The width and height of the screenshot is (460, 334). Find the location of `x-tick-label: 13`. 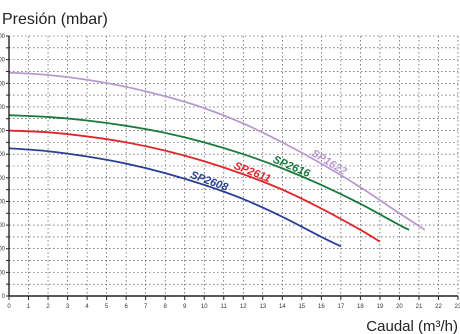

x-tick-label: 13 is located at coordinates (262, 307).